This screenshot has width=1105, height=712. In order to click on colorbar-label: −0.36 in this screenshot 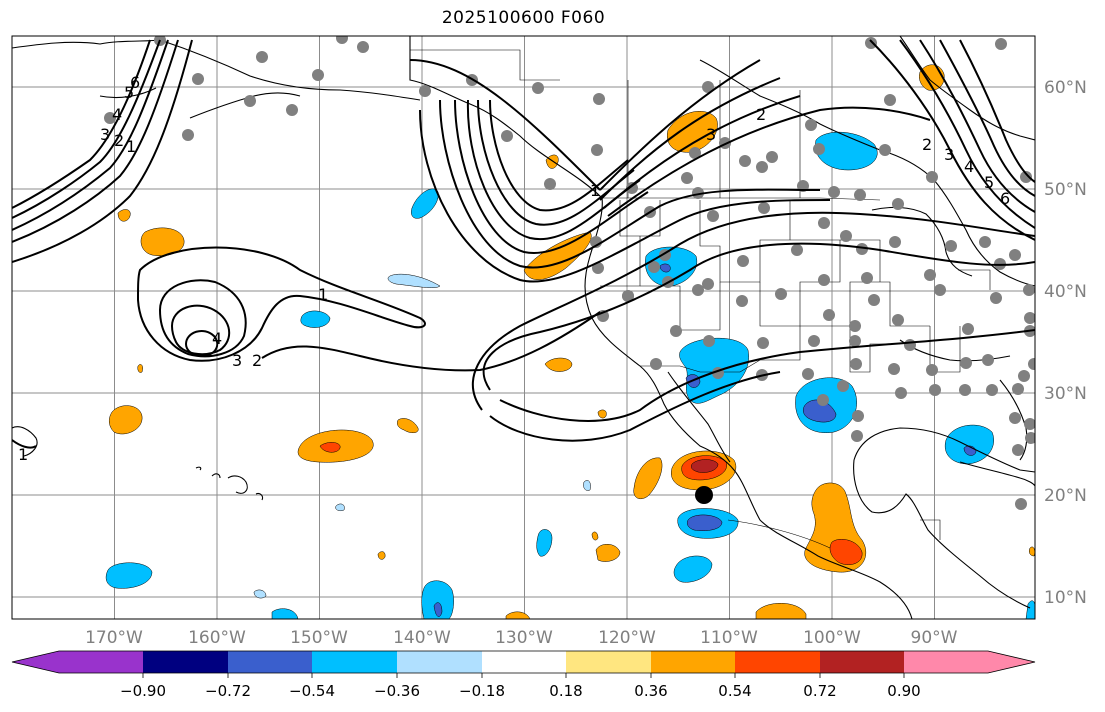, I will do `click(397, 691)`.